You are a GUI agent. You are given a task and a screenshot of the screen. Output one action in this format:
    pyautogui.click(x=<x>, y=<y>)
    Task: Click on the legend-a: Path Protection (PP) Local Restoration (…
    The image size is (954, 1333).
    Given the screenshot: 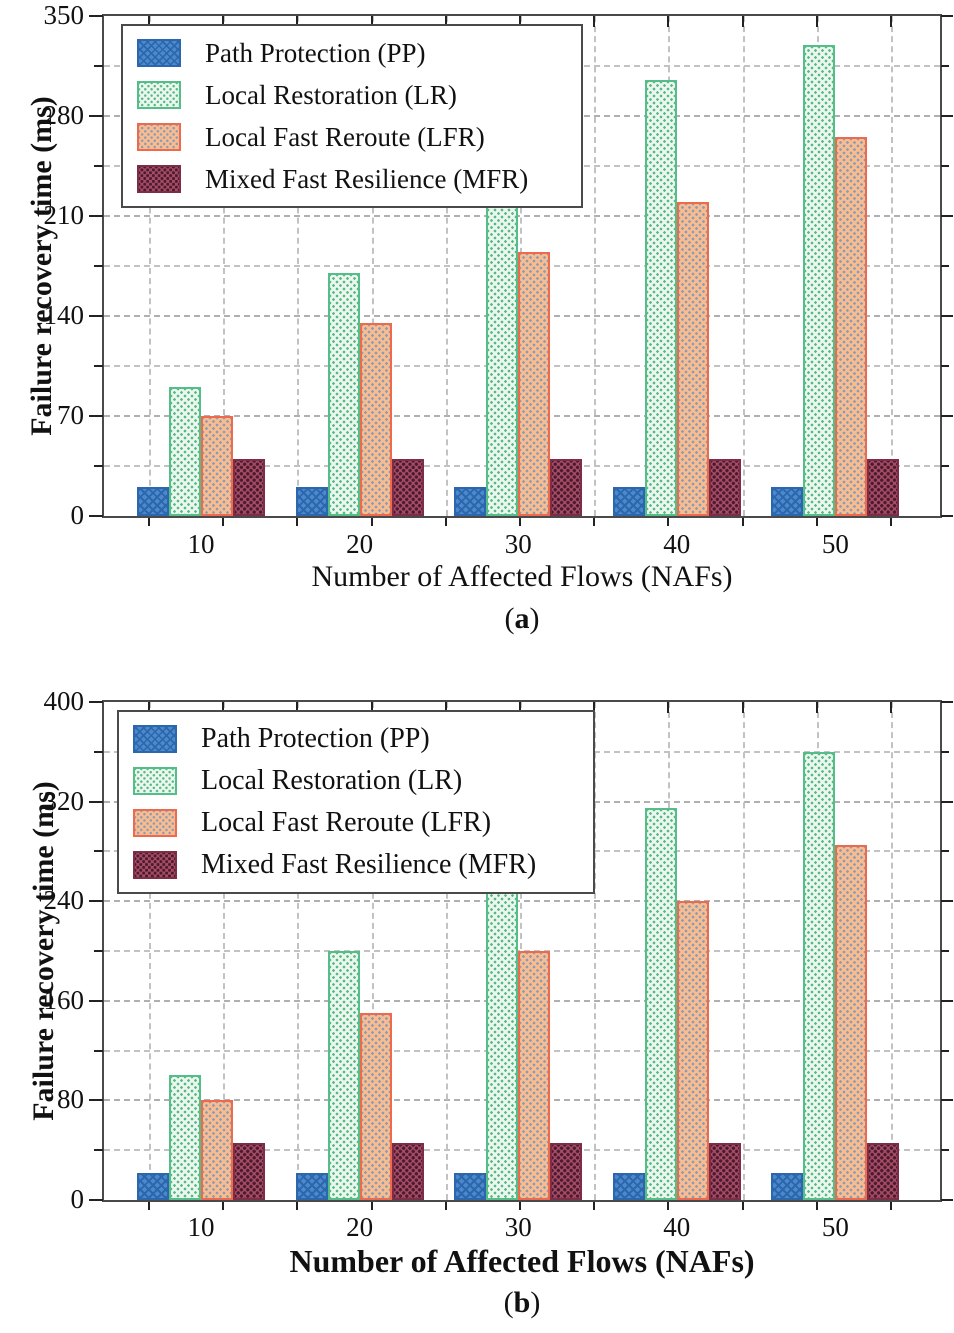 What is the action you would take?
    pyautogui.click(x=352, y=116)
    